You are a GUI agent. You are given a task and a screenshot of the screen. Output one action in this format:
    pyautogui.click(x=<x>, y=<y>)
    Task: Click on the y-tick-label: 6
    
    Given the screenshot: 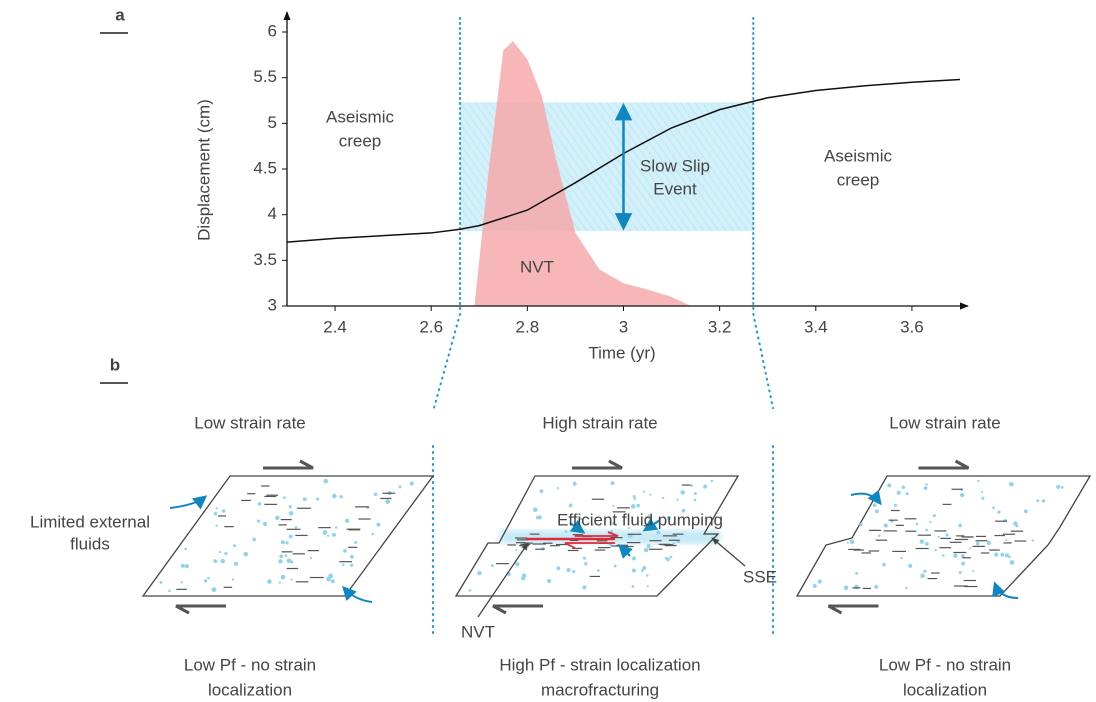 What is the action you would take?
    pyautogui.click(x=272, y=30)
    